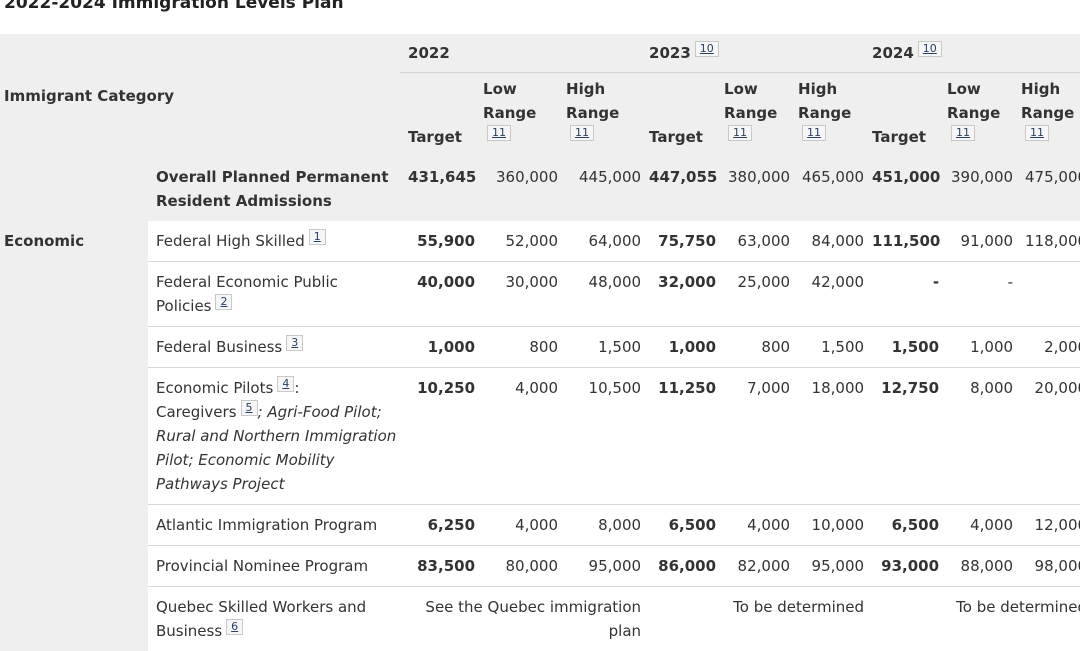 The height and width of the screenshot is (651, 1080). I want to click on table-cell: 91,000, so click(976, 241).